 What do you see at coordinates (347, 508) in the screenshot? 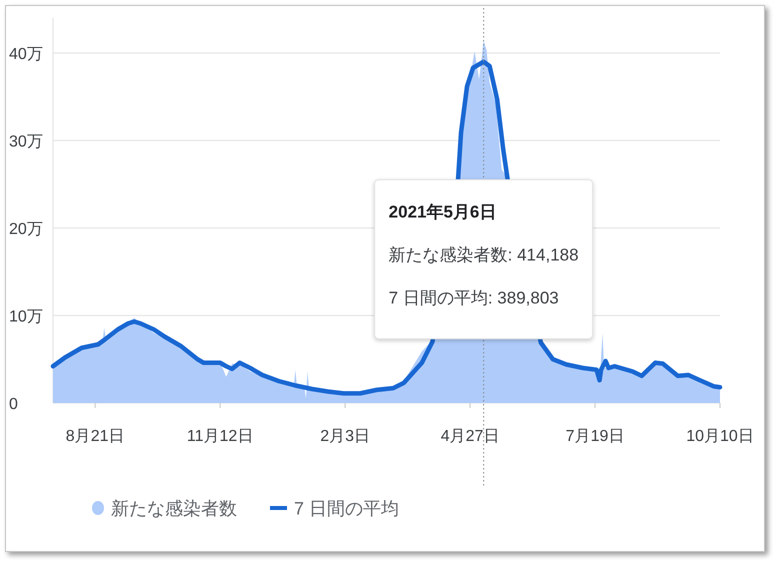
I see `legend-label: 7 日間の平均` at bounding box center [347, 508].